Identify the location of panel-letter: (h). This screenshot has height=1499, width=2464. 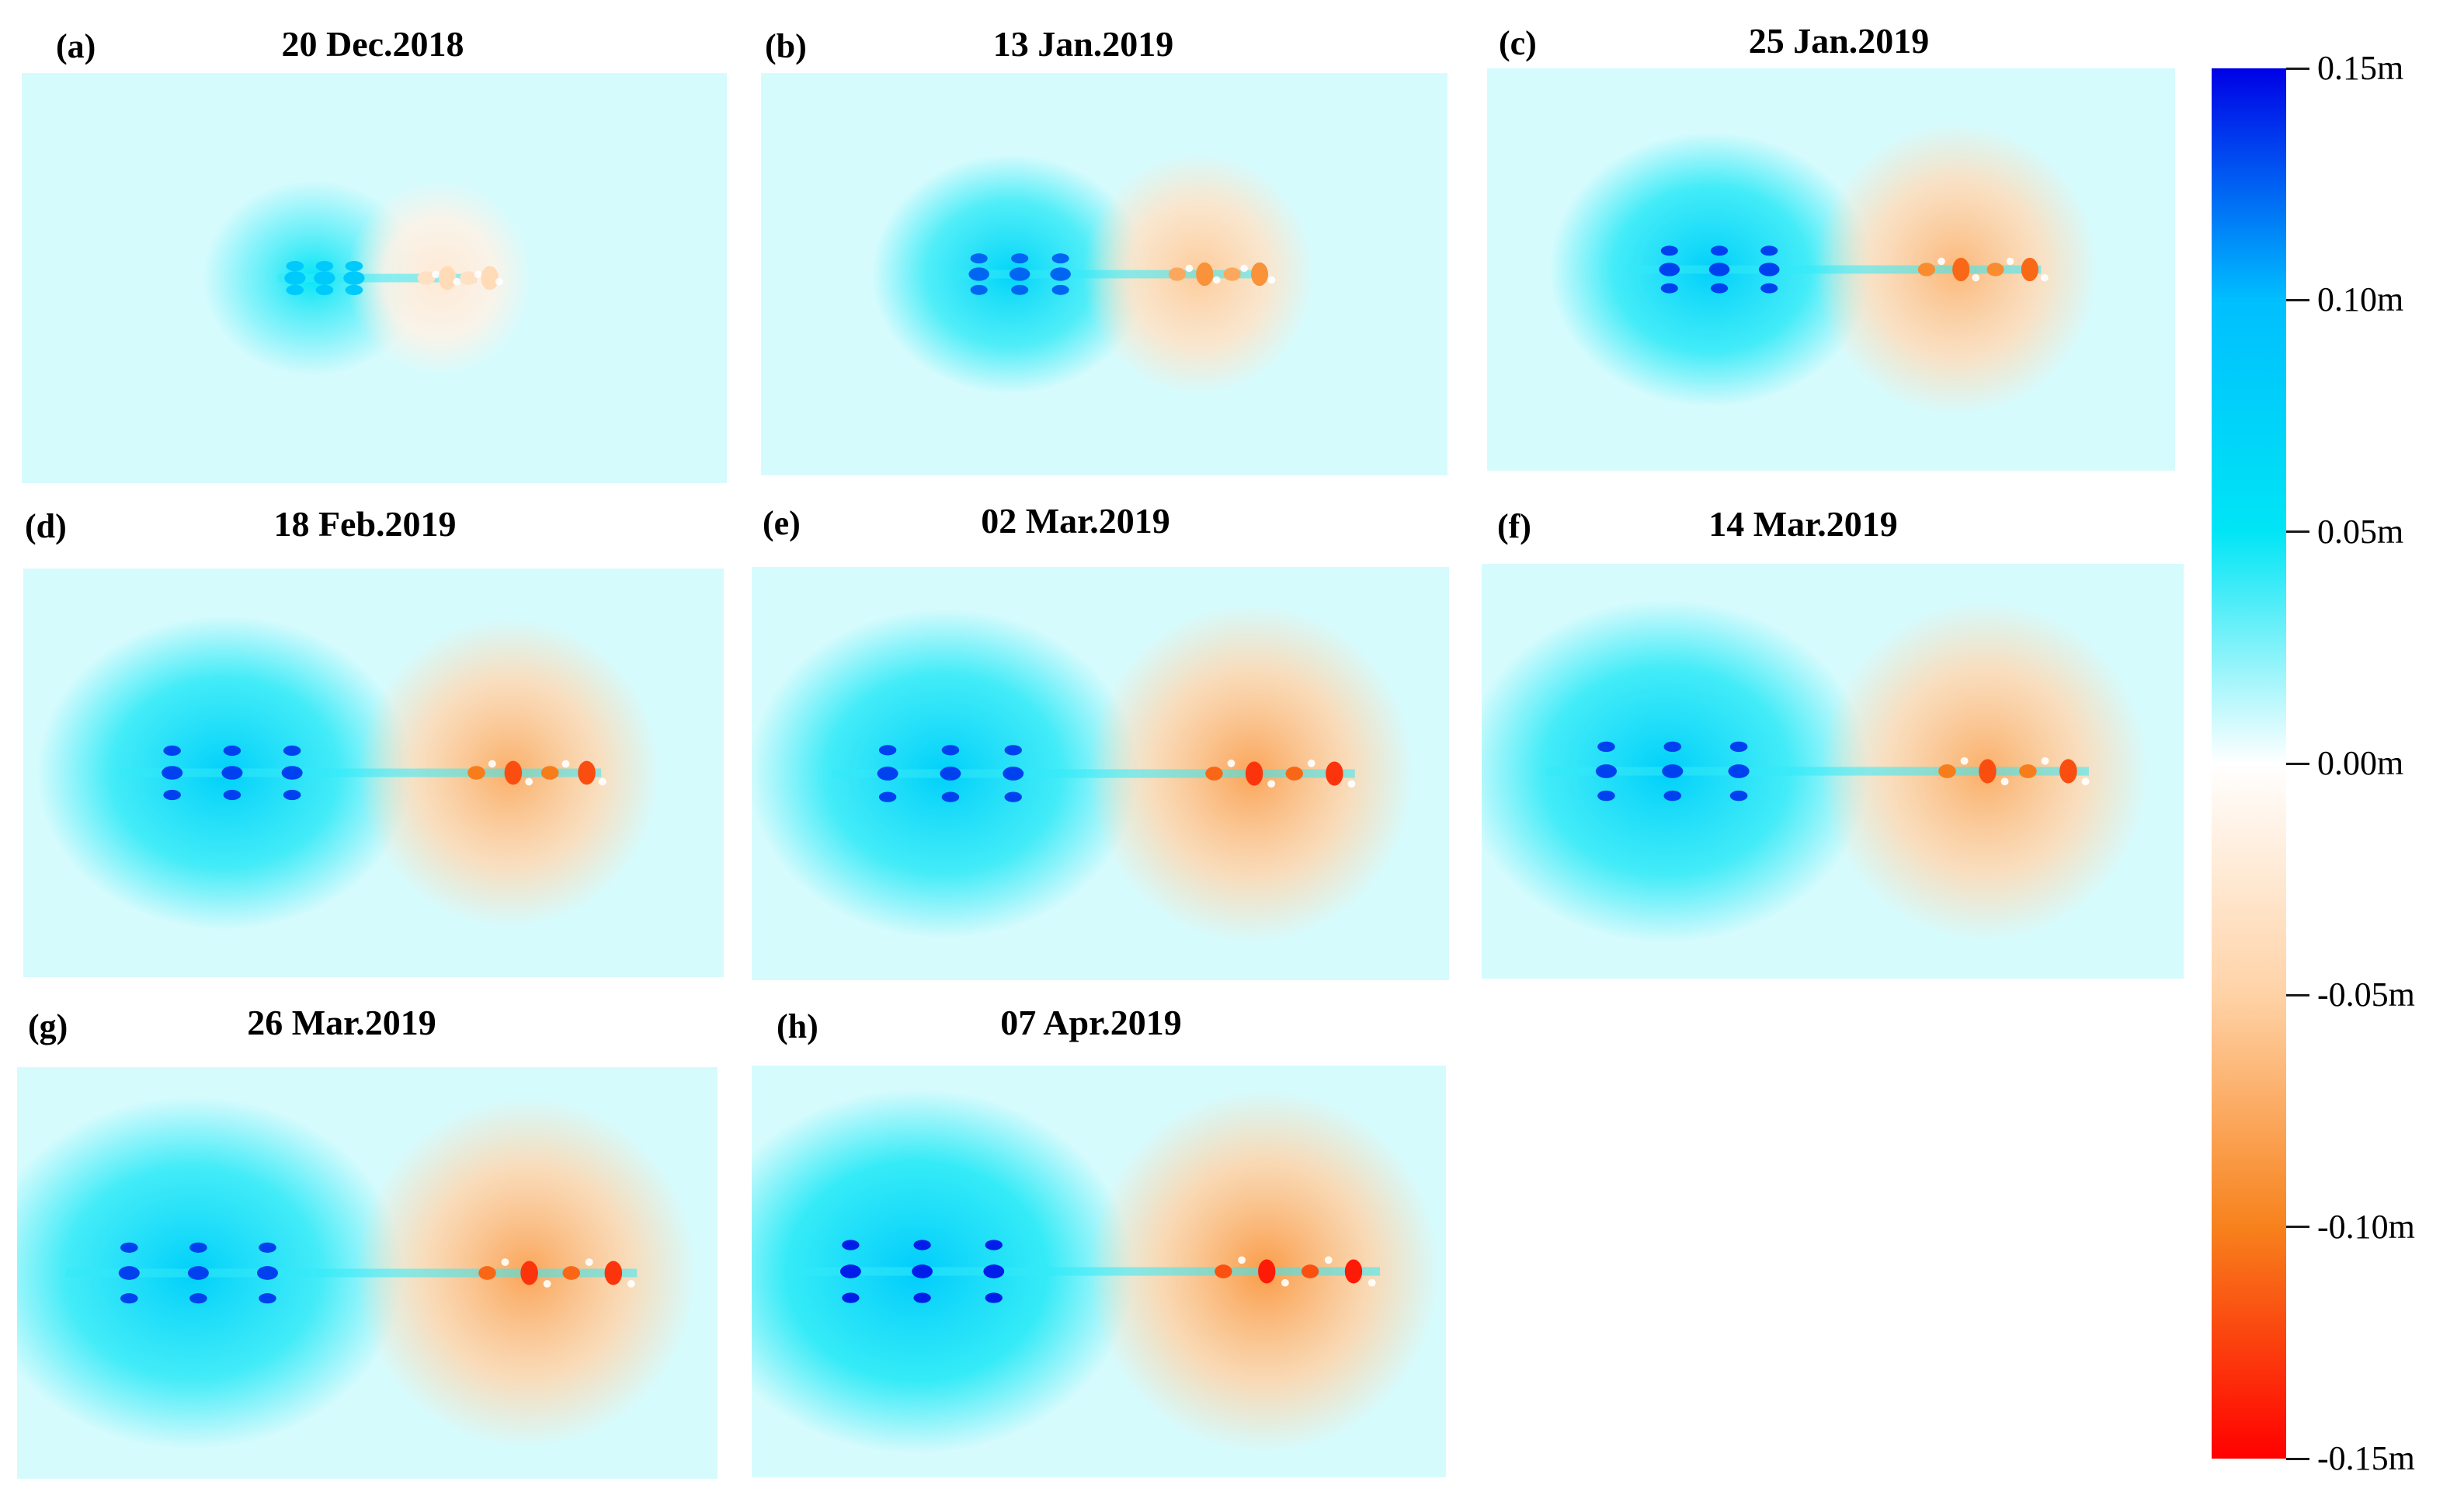
(798, 1026).